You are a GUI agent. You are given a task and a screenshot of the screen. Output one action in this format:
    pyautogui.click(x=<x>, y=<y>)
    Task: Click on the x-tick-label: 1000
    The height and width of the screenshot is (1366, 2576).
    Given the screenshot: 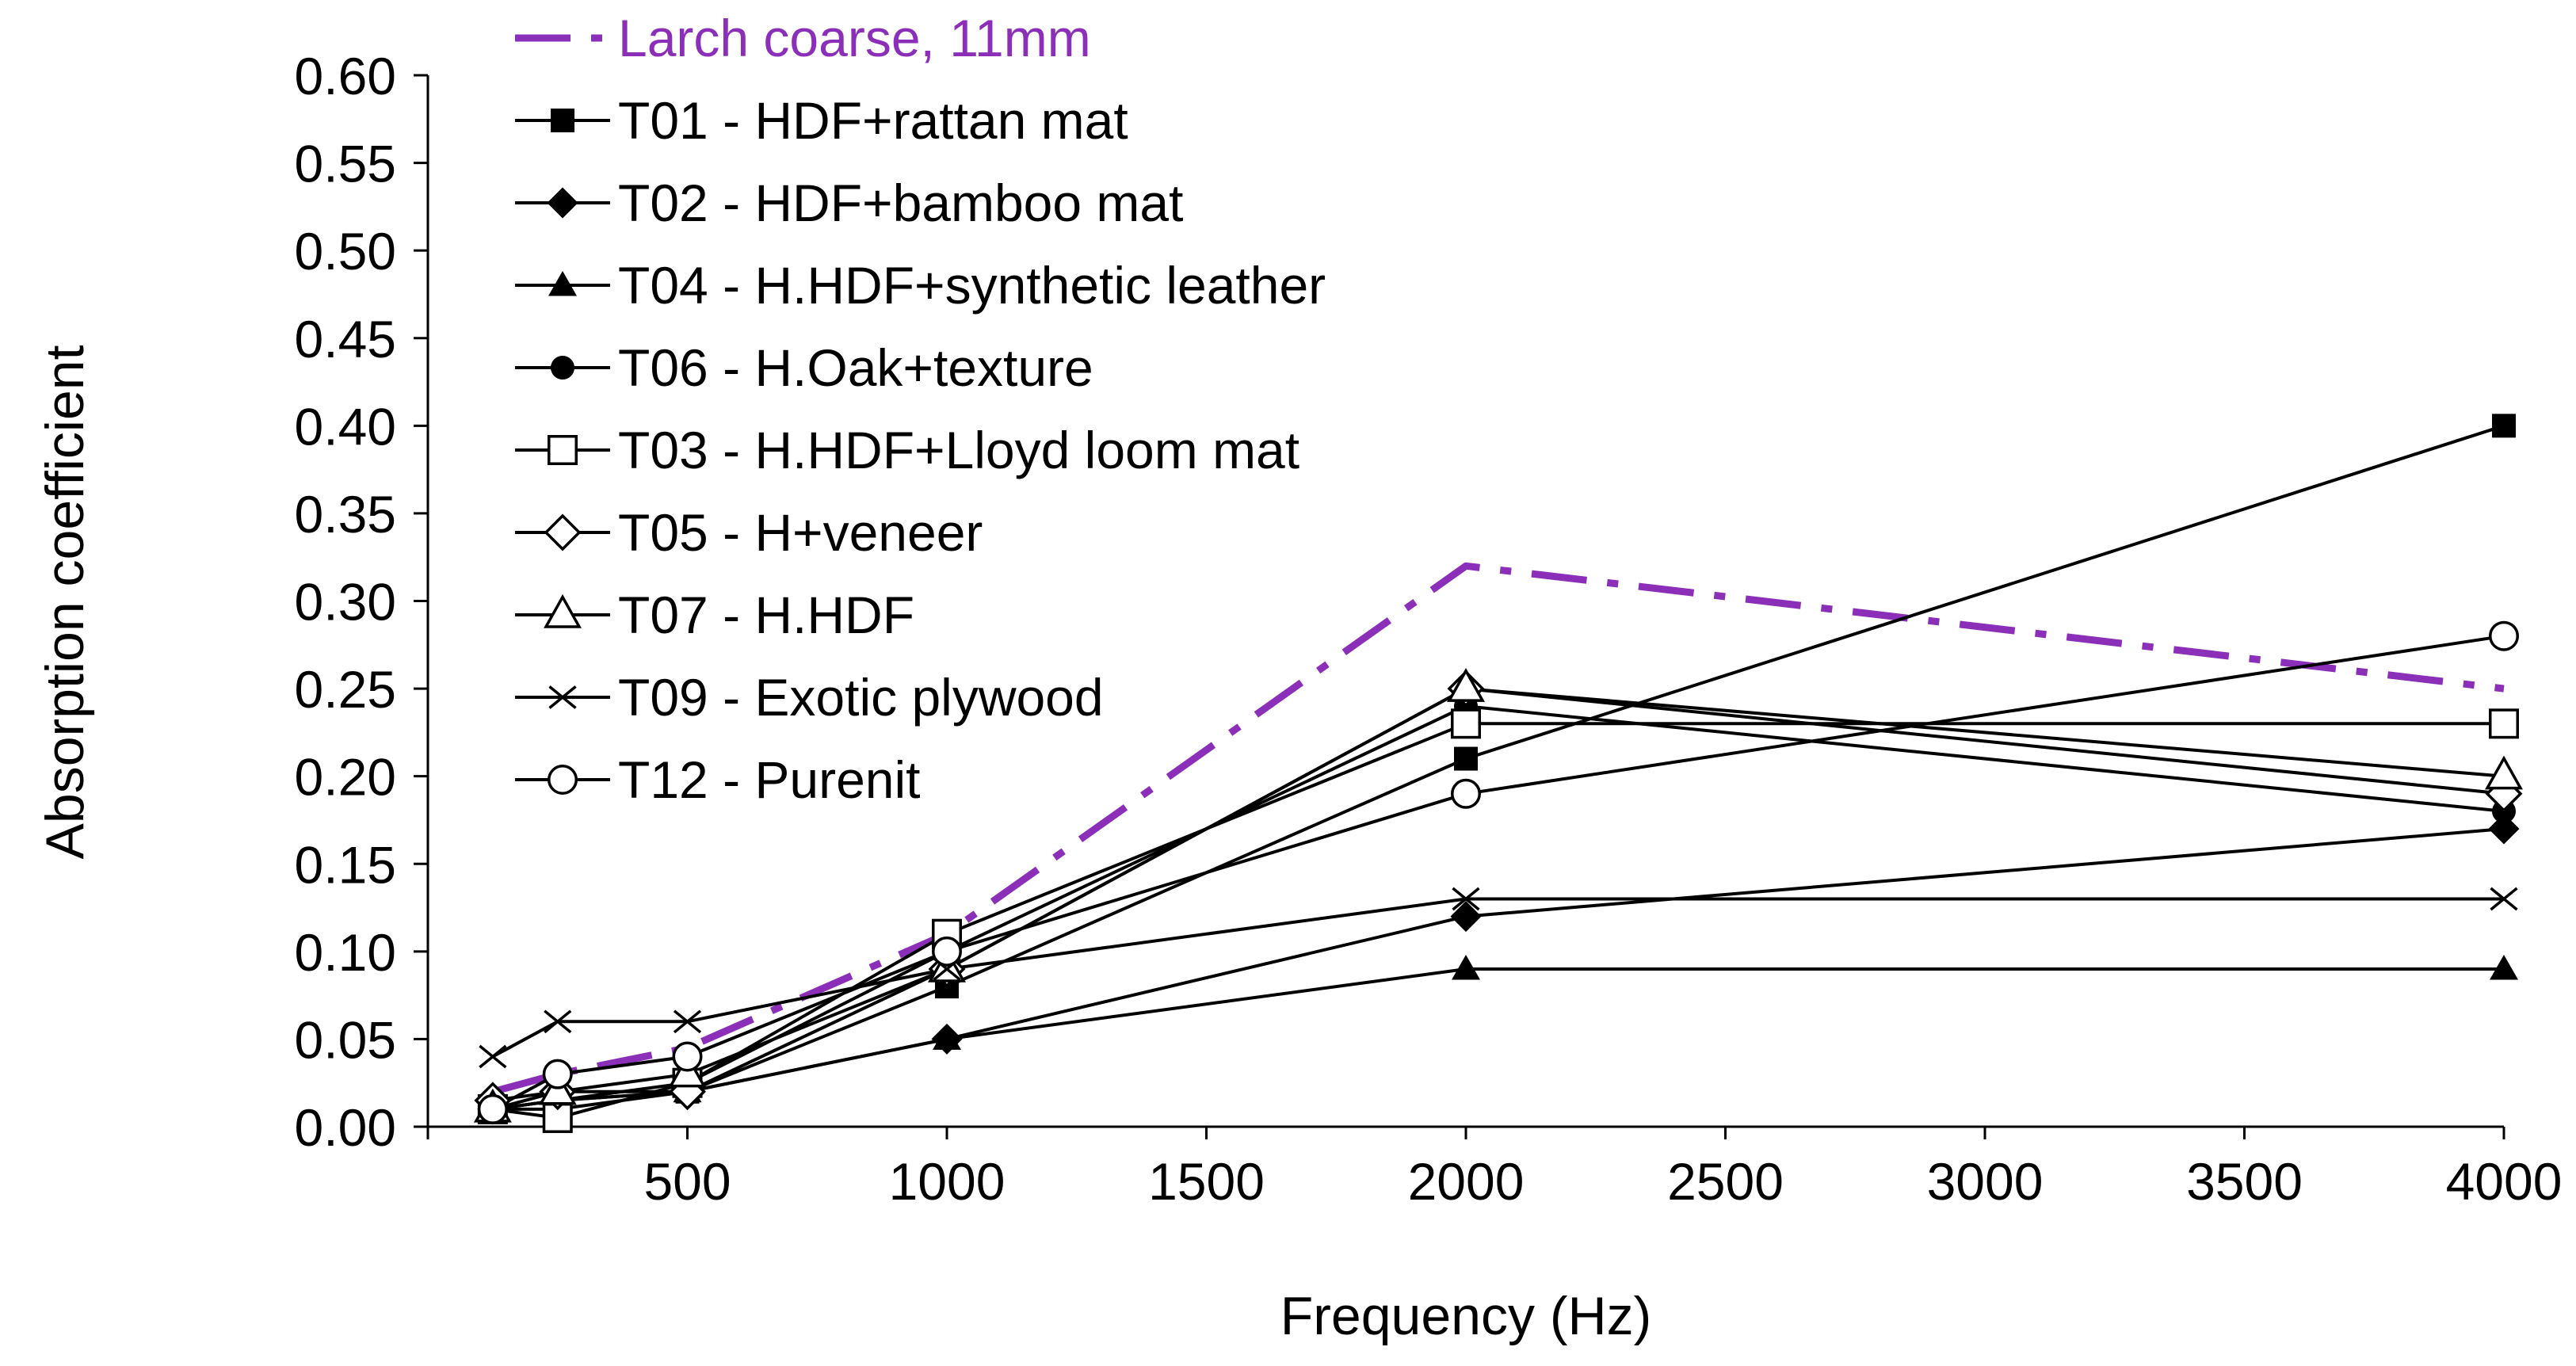 What is the action you would take?
    pyautogui.click(x=948, y=1181)
    